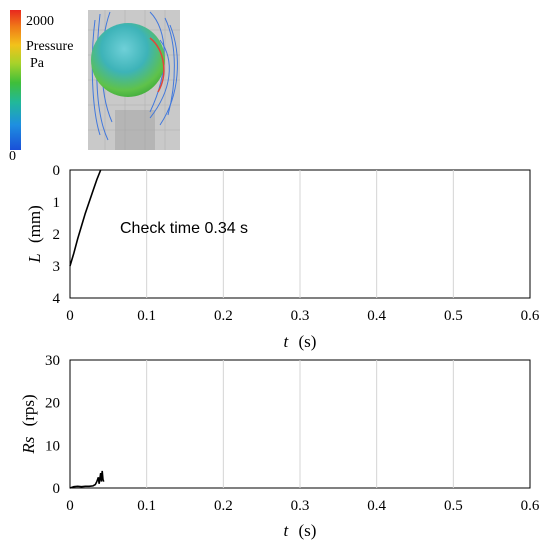  Describe the element at coordinates (57, 299) in the screenshot. I see `y-tick-label: 4` at that location.